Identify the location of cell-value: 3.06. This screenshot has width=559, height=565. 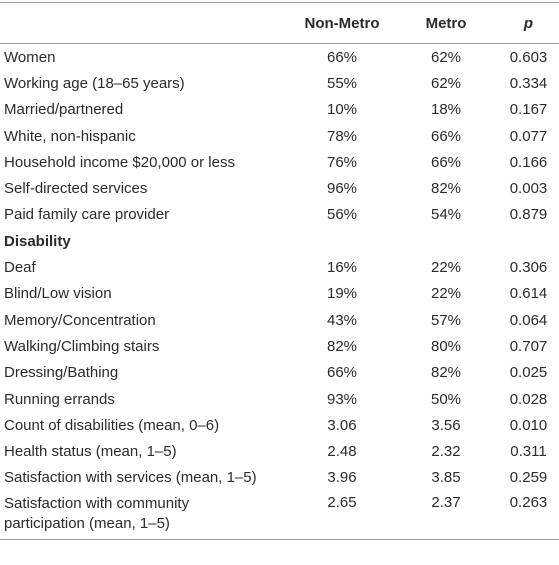
(342, 425).